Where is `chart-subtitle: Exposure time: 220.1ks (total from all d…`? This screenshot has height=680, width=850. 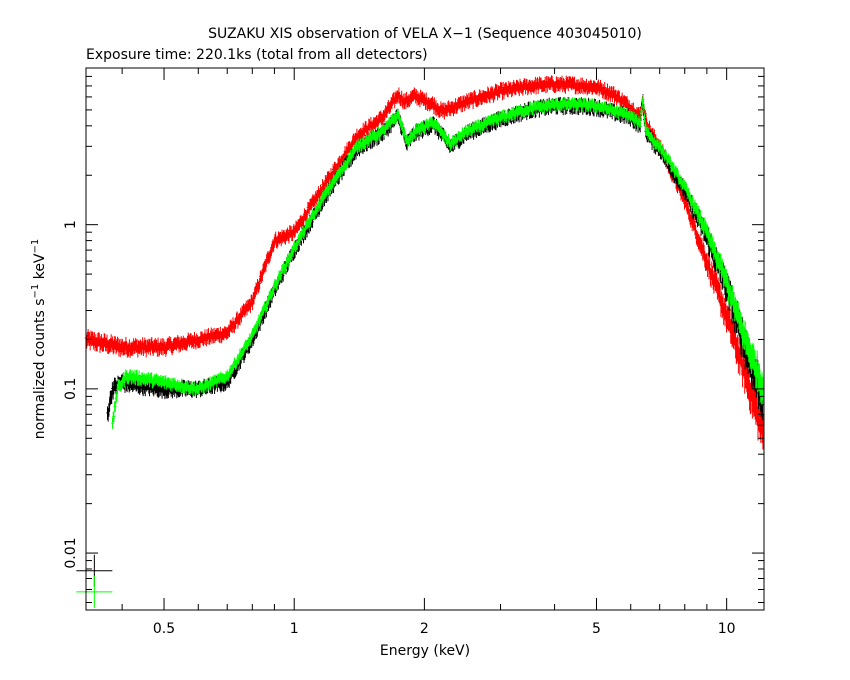 chart-subtitle: Exposure time: 220.1ks (total from all d… is located at coordinates (257, 55).